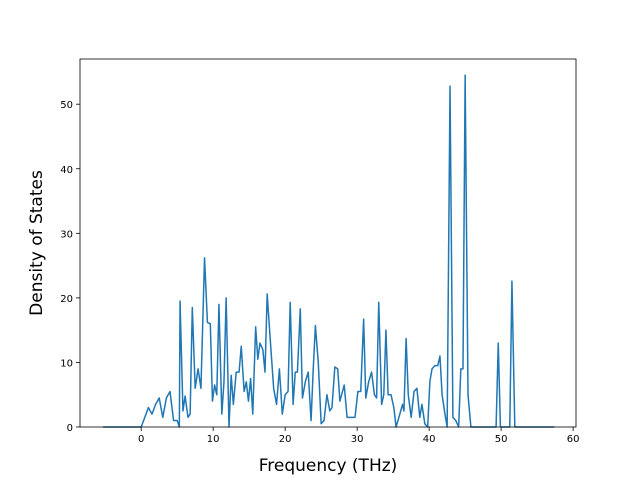 The height and width of the screenshot is (480, 640). I want to click on x-tick-label: 30, so click(357, 439).